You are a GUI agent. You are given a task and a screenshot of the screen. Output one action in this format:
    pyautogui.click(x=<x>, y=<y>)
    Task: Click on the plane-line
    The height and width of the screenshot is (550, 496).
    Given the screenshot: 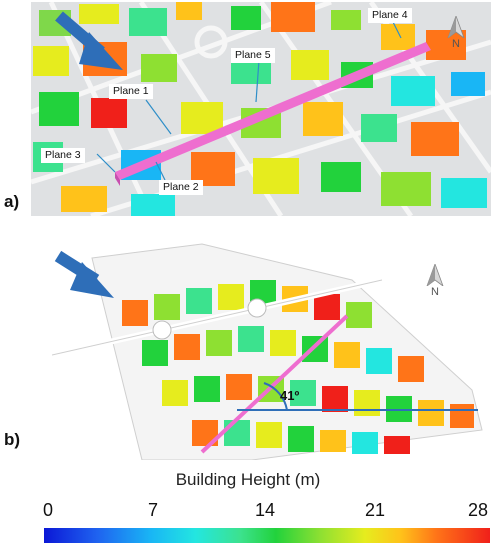 What is the action you would take?
    pyautogui.click(x=274, y=384)
    